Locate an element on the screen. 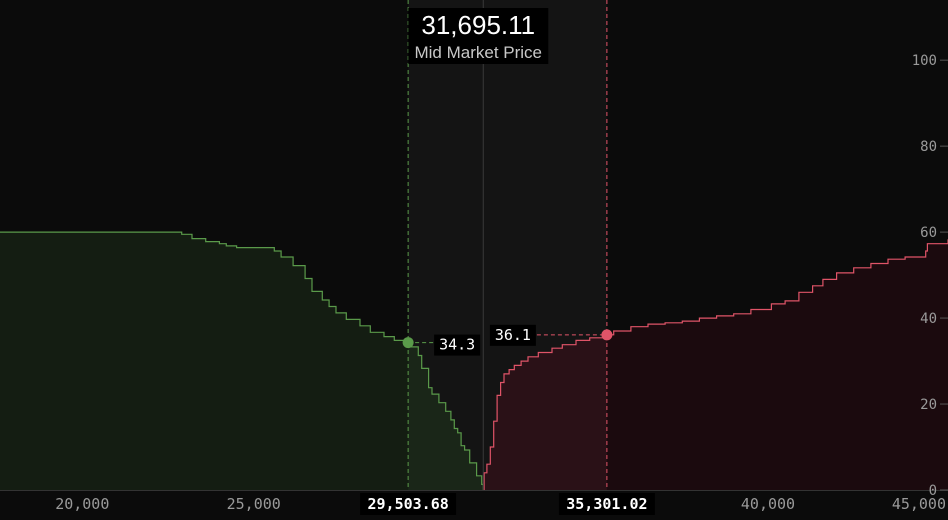 This screenshot has height=520, width=948. x-tick-label: 45,000 is located at coordinates (919, 504).